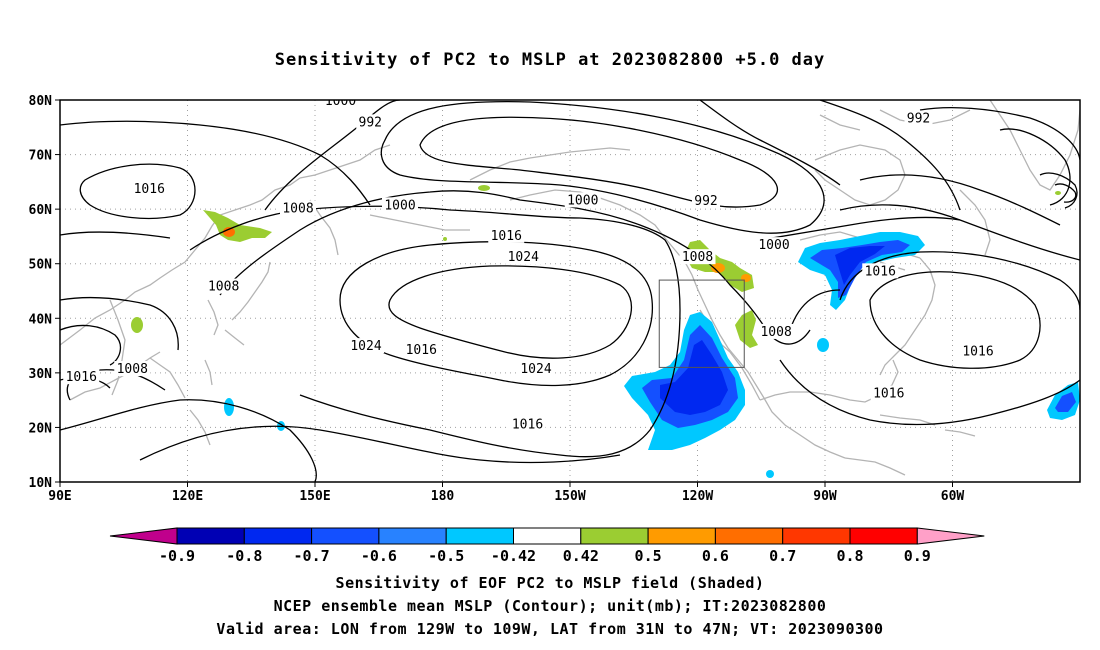  I want to click on longitude-labels: 90E 120E 150E 180 150W 120W 90W 60W, so click(506, 493).